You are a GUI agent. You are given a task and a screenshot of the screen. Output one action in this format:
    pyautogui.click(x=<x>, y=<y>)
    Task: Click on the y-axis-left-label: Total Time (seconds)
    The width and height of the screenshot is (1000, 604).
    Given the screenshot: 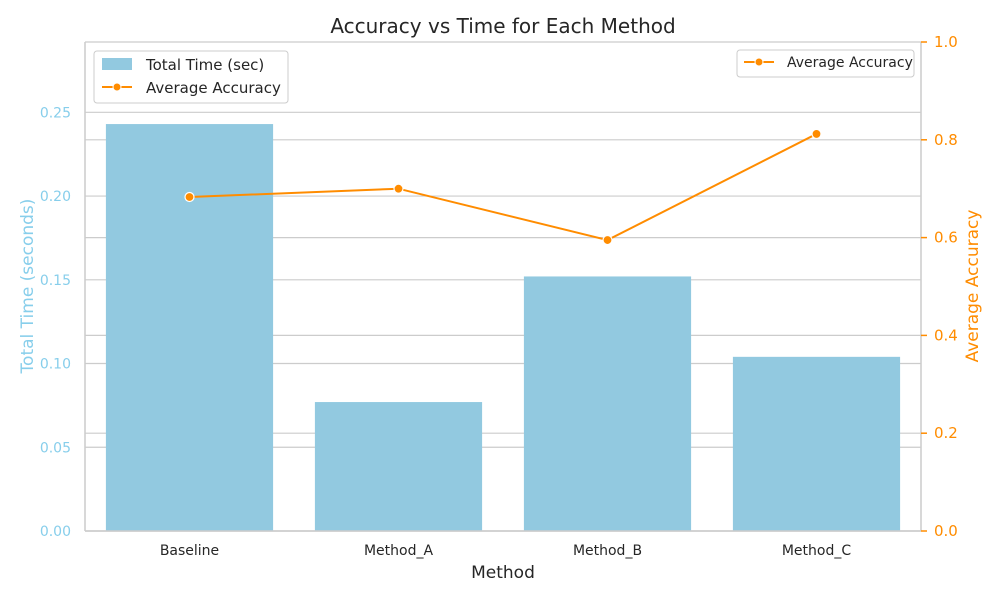 What is the action you would take?
    pyautogui.click(x=28, y=287)
    